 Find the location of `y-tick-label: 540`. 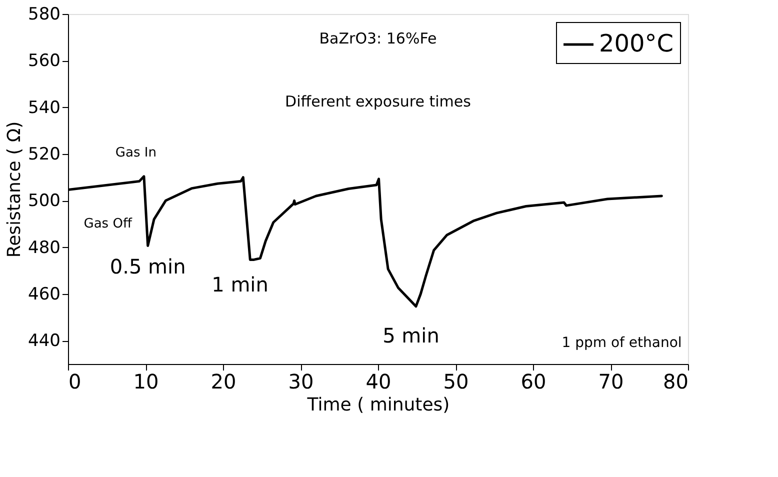

y-tick-label: 540 is located at coordinates (44, 108).